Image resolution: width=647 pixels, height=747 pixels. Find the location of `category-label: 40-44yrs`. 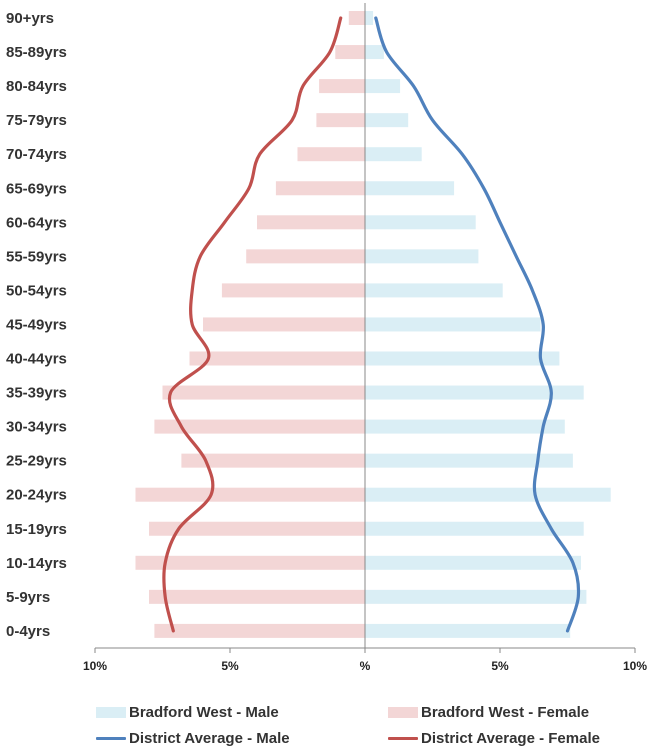

category-label: 40-44yrs is located at coordinates (36, 359).